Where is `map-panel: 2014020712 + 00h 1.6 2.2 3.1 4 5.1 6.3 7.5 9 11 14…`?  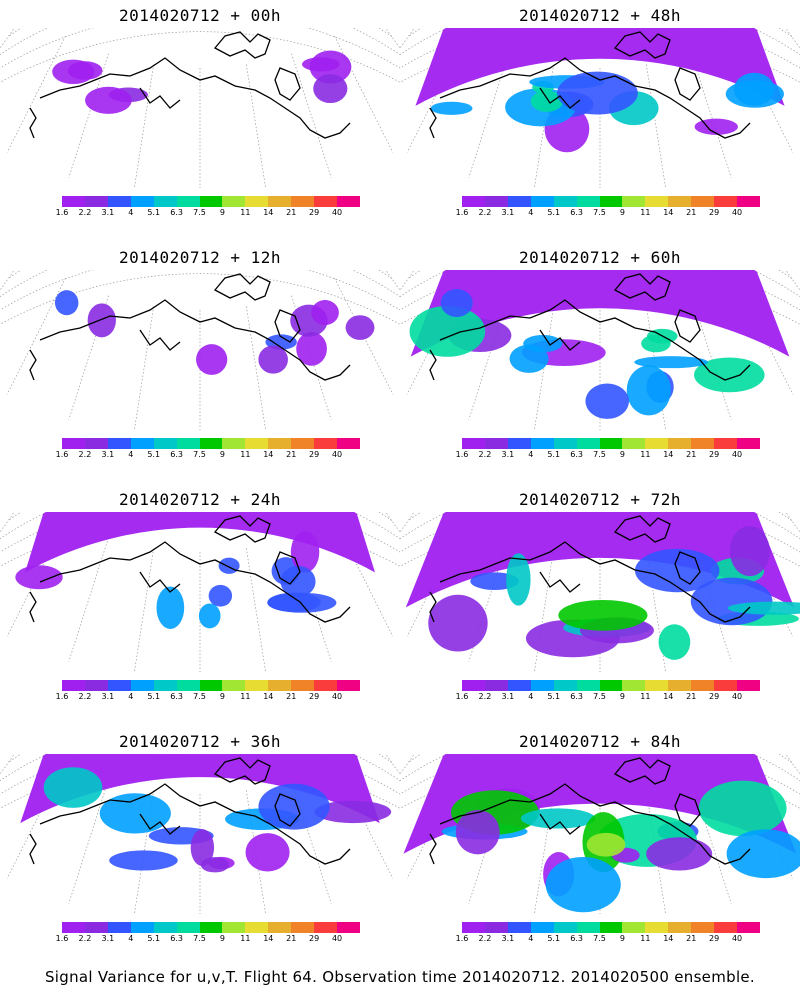 map-panel: 2014020712 + 00h 1.6 2.2 3.1 4 5.1 6.3 7.5 9 11 14… is located at coordinates (200, 120).